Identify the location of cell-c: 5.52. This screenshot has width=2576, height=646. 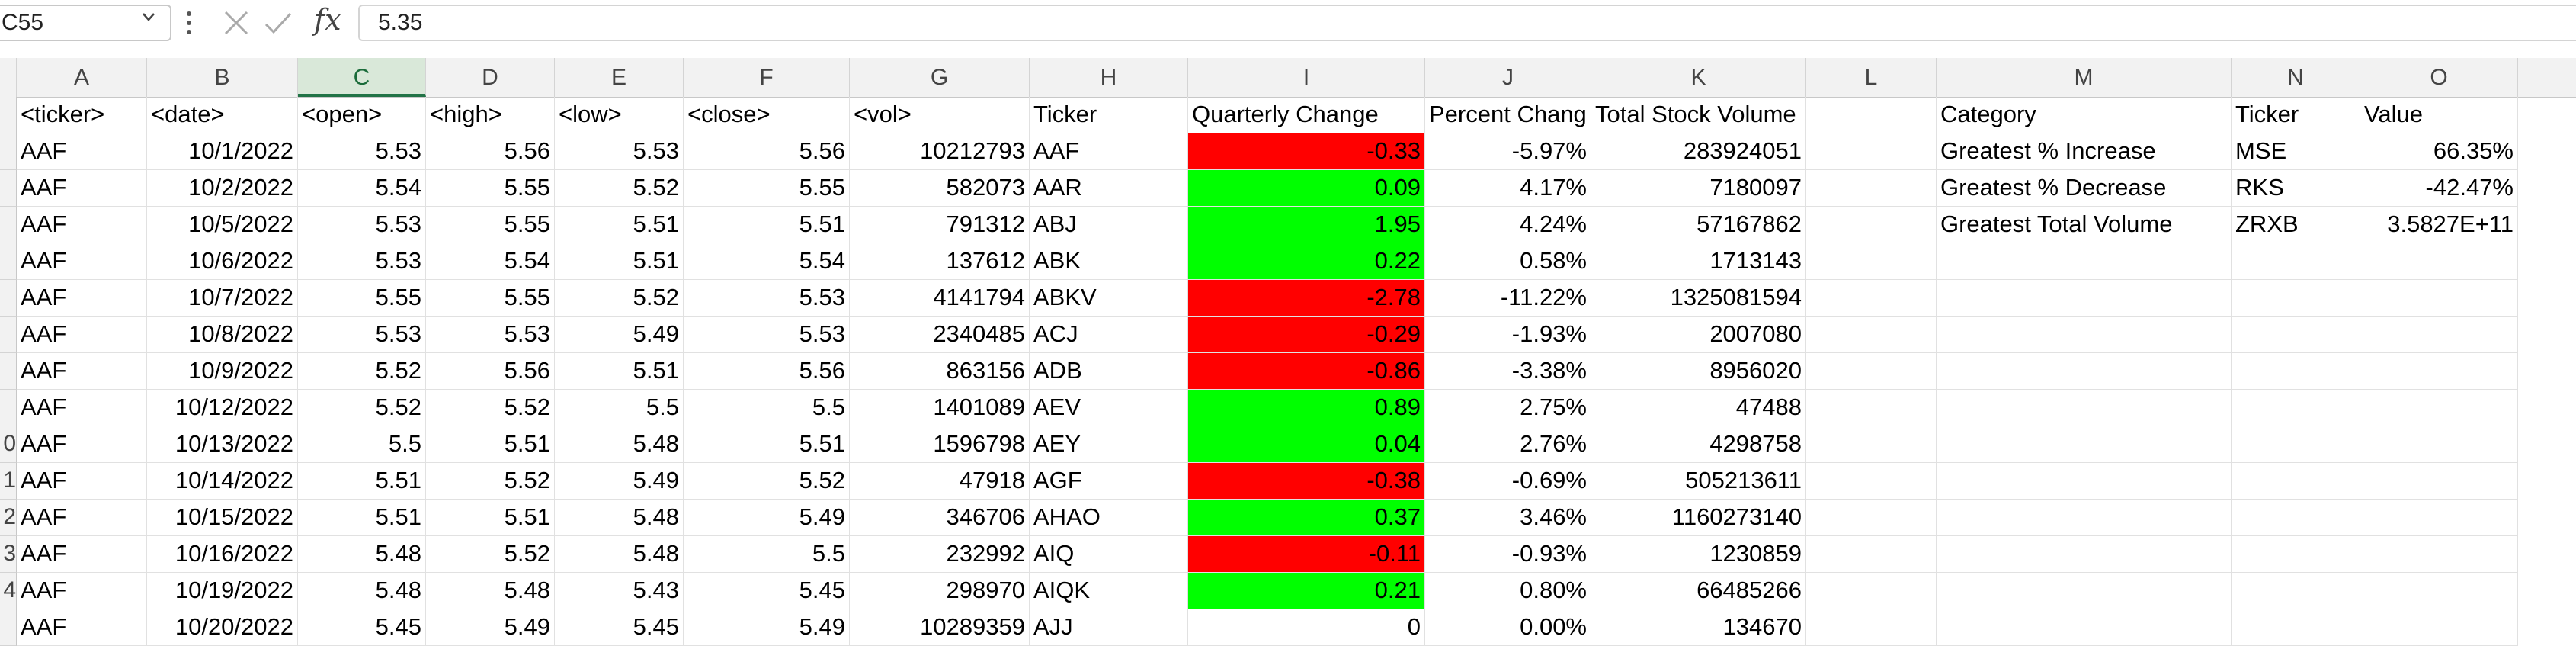
(362, 371).